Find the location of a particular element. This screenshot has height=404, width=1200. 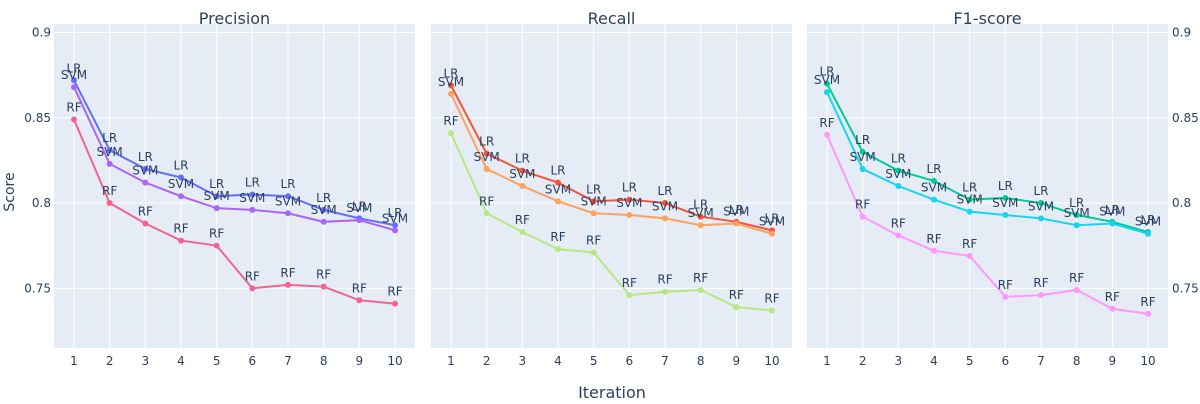

y-tick-label-right: 0.75 is located at coordinates (1185, 288).